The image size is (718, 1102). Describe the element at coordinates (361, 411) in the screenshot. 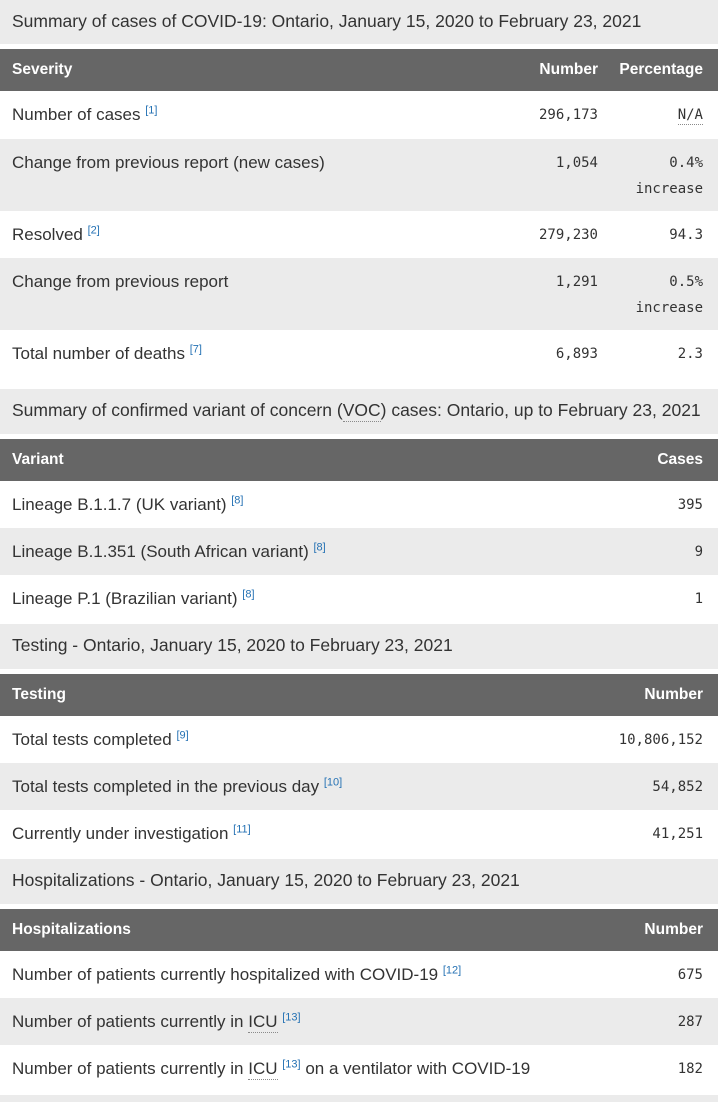

I see `abbr-voc: VOC` at that location.